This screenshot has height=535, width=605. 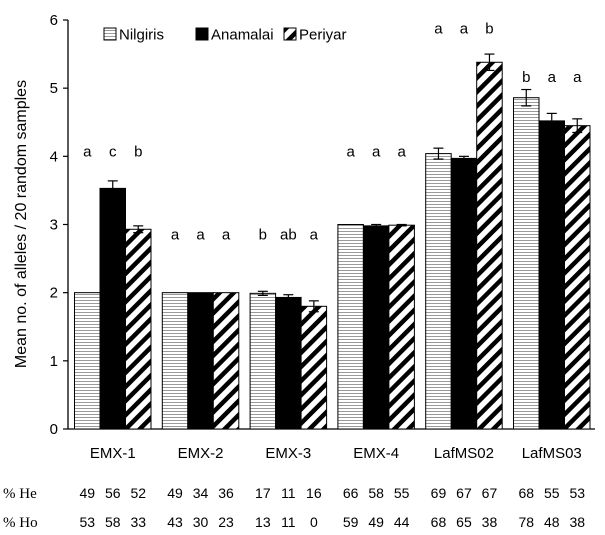 I want to click on stat-value: 17, so click(x=263, y=493).